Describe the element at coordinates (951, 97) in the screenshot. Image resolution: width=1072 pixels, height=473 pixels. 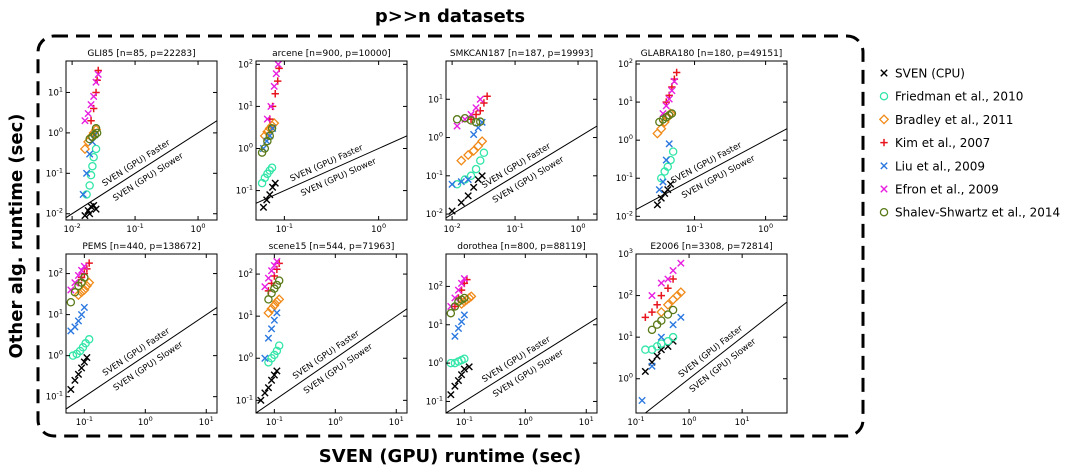
I see `legend-item: Friedman et al., 2010` at that location.